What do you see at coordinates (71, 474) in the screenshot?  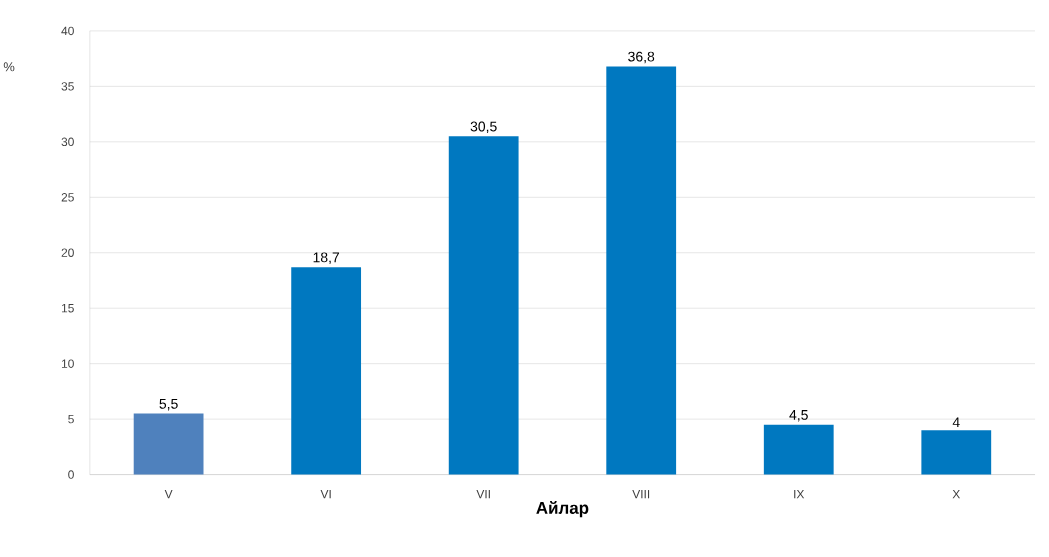 I see `y-tick-label: 0` at bounding box center [71, 474].